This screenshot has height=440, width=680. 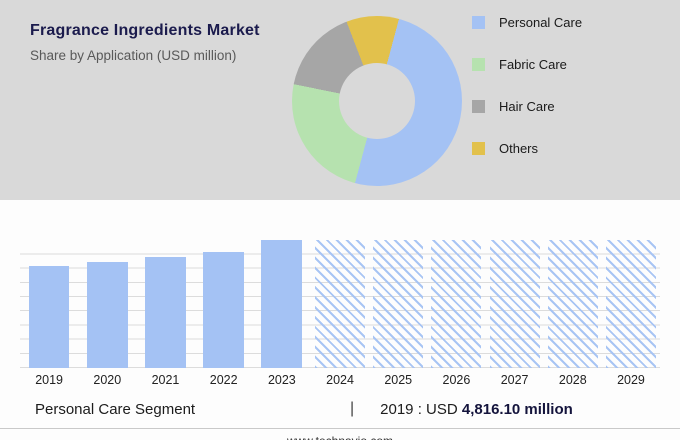 What do you see at coordinates (281, 380) in the screenshot?
I see `year-label: 2023` at bounding box center [281, 380].